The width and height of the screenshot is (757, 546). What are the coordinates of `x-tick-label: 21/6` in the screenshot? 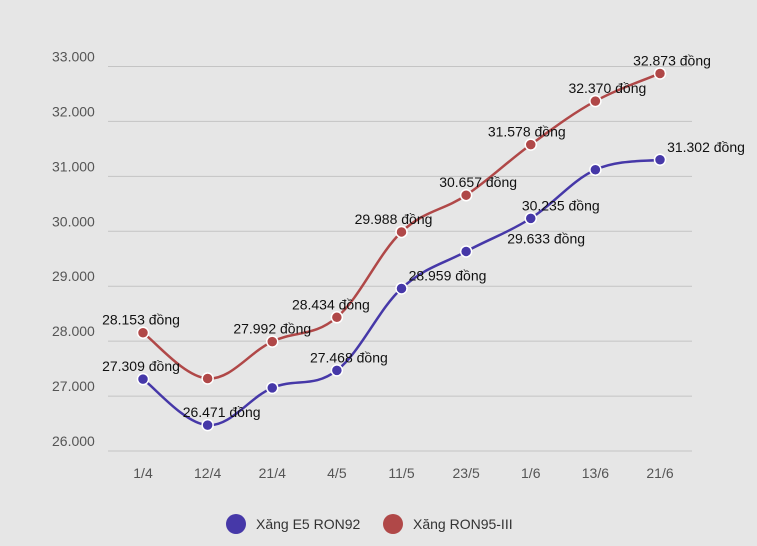 It's located at (659, 473).